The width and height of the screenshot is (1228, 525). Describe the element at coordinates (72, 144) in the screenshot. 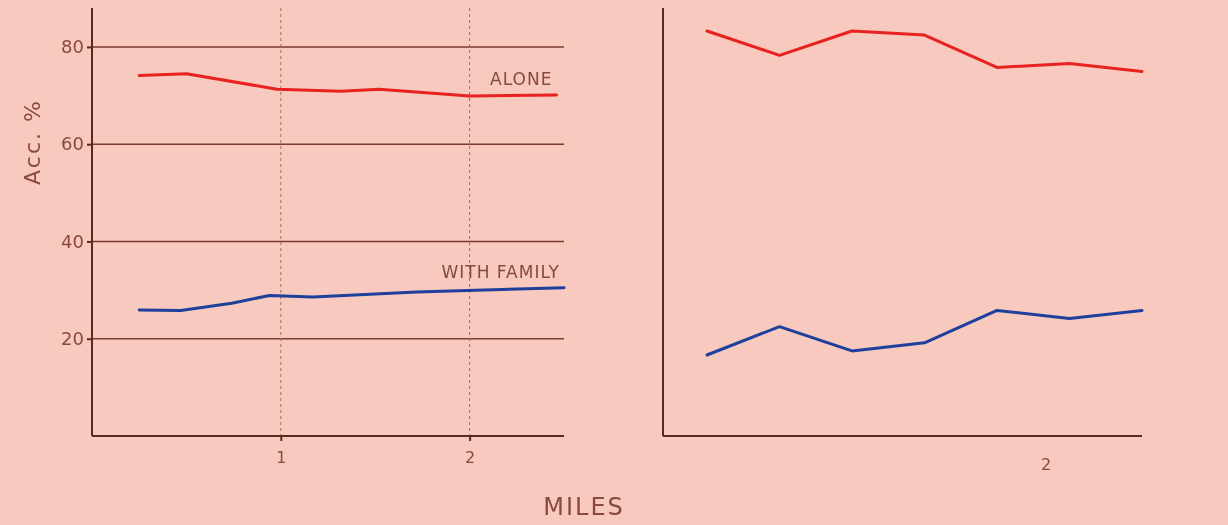

I see `y-tick-label: 60` at that location.